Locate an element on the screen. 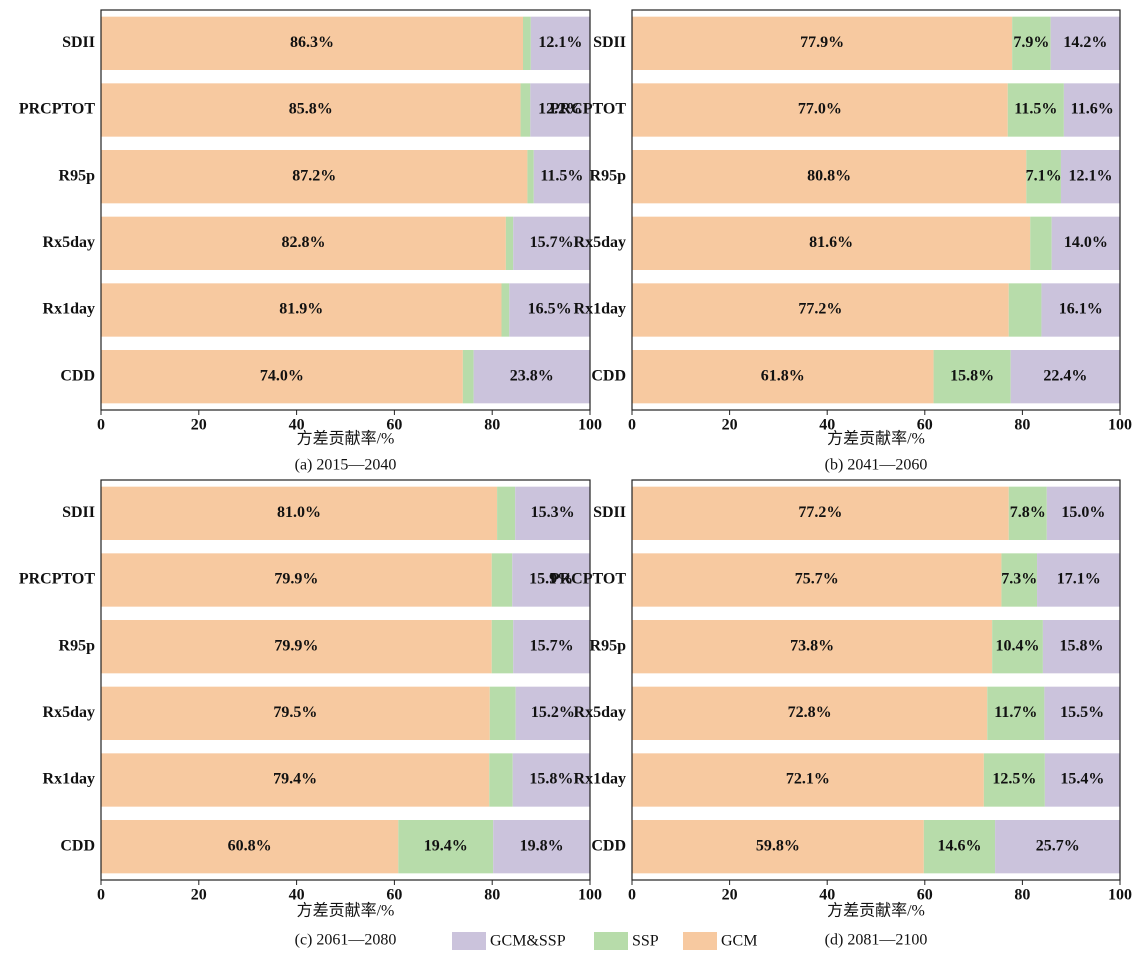  y-tick-label: R95p is located at coordinates (608, 175).